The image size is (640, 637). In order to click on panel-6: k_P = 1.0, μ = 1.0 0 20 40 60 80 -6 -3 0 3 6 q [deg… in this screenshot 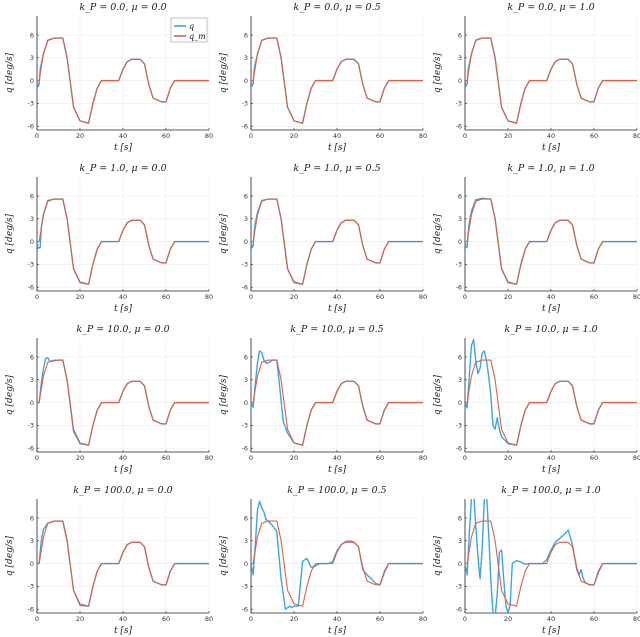, I will do `click(536, 238)`.